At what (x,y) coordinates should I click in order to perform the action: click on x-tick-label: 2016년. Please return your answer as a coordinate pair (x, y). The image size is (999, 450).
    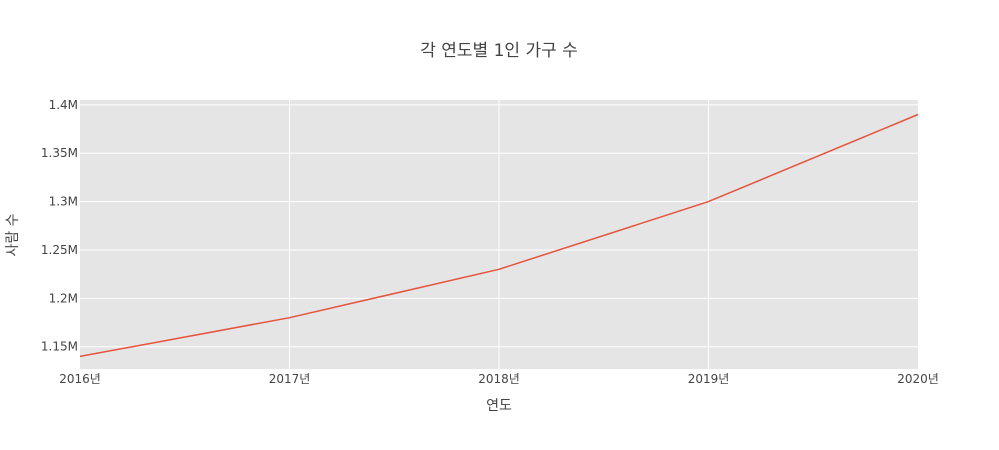
    Looking at the image, I should click on (80, 379).